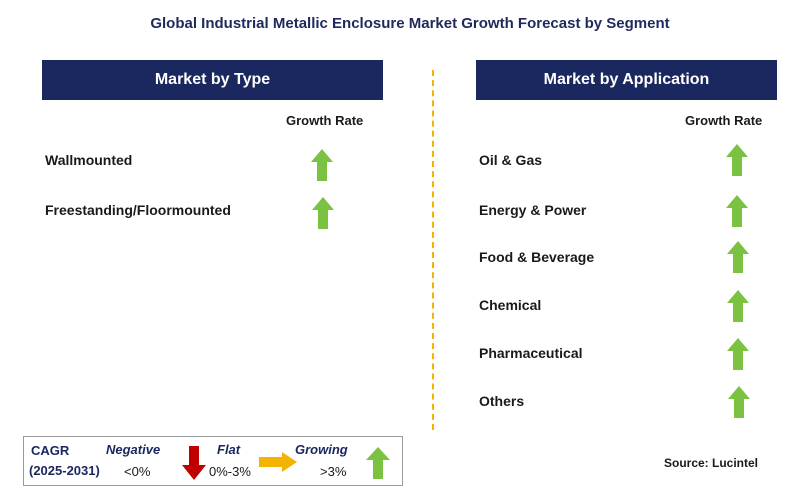  I want to click on type-row-label: Freestanding/Floormounted, so click(138, 210).